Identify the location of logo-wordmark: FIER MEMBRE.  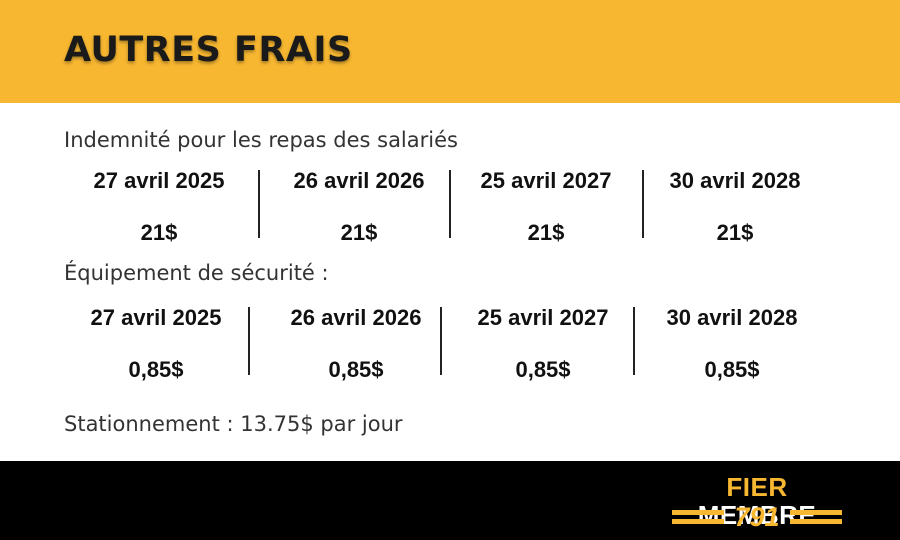
(757, 501).